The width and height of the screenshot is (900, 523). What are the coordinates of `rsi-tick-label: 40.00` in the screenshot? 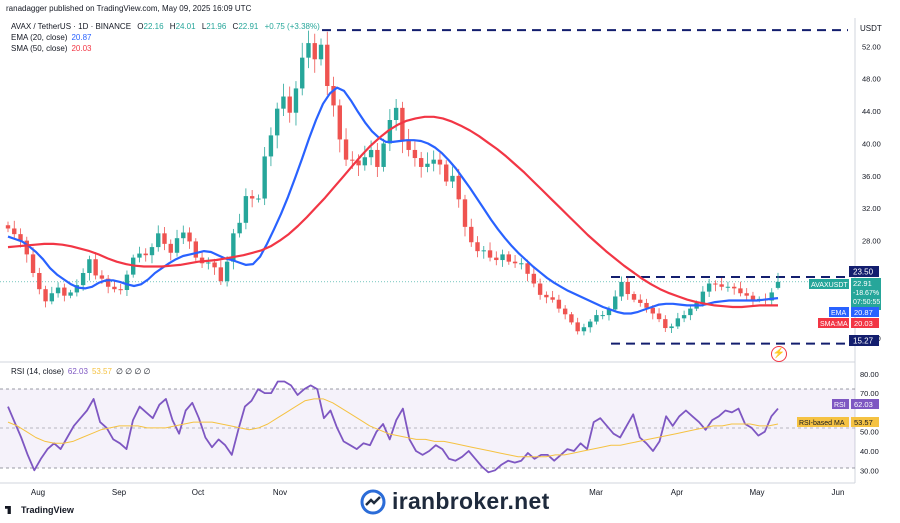 It's located at (869, 451).